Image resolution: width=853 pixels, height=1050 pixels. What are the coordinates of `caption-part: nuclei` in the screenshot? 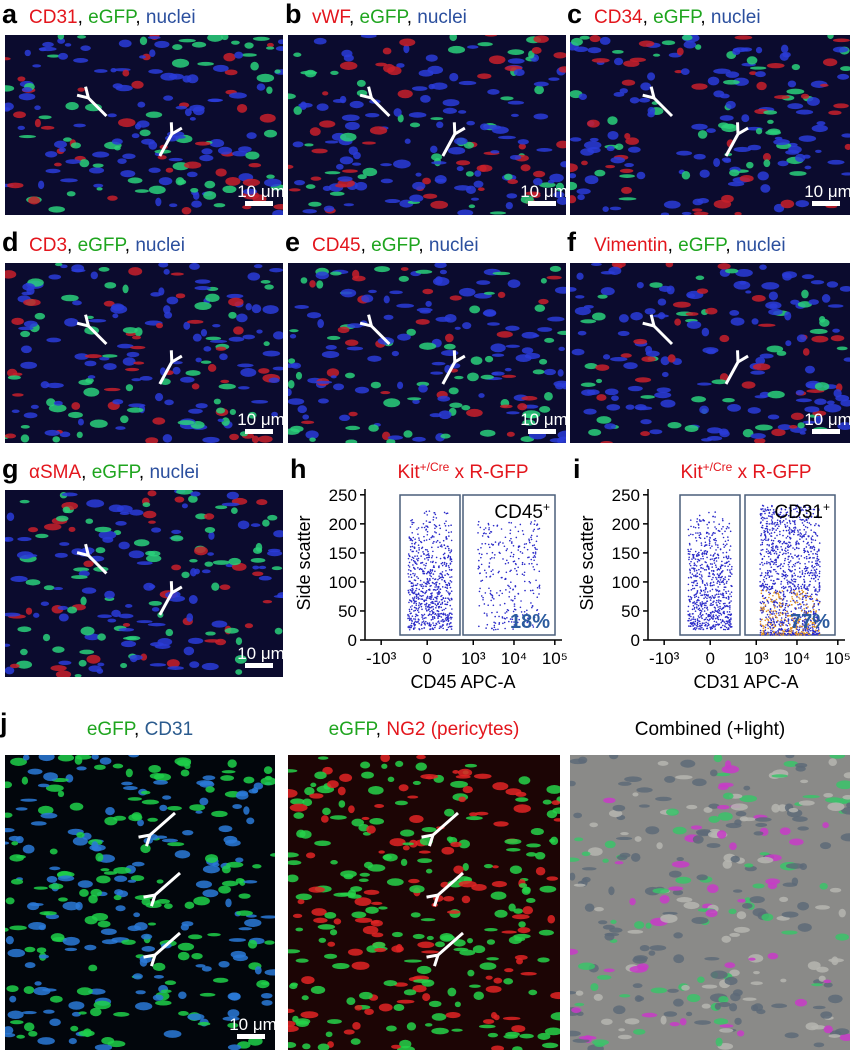 It's located at (171, 17).